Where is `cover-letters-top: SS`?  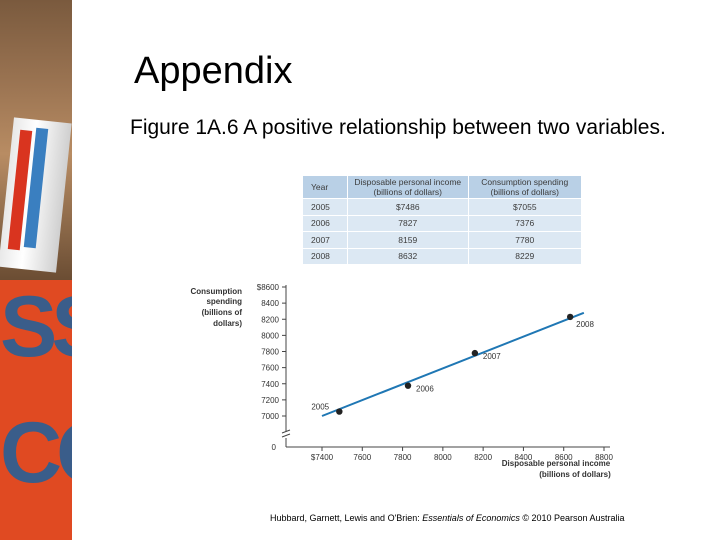
cover-letters-top: SS is located at coordinates (36, 327).